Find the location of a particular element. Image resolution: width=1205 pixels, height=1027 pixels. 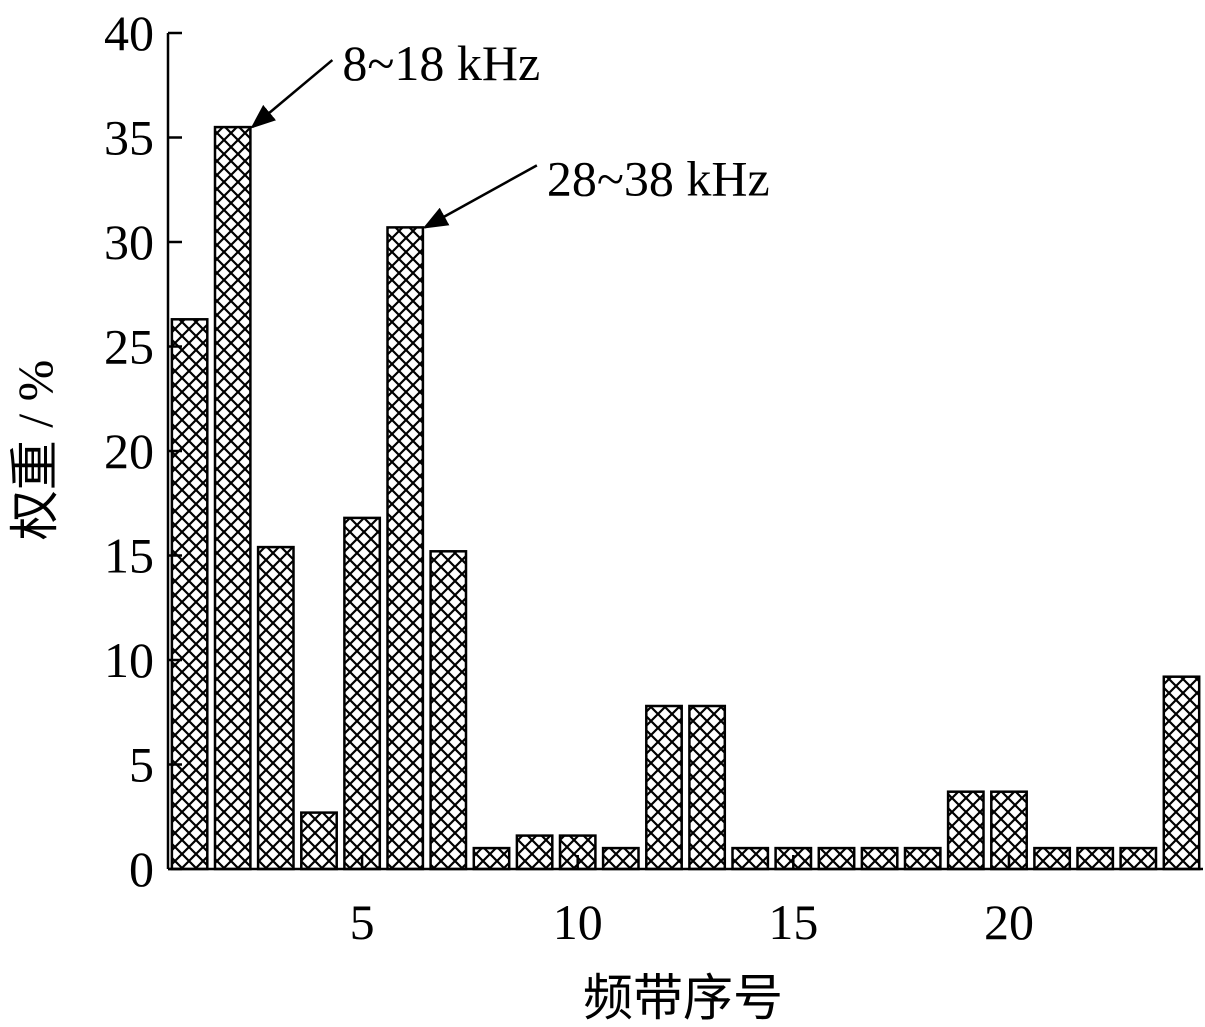

y-tick-label-35: 35 is located at coordinates (129, 138).